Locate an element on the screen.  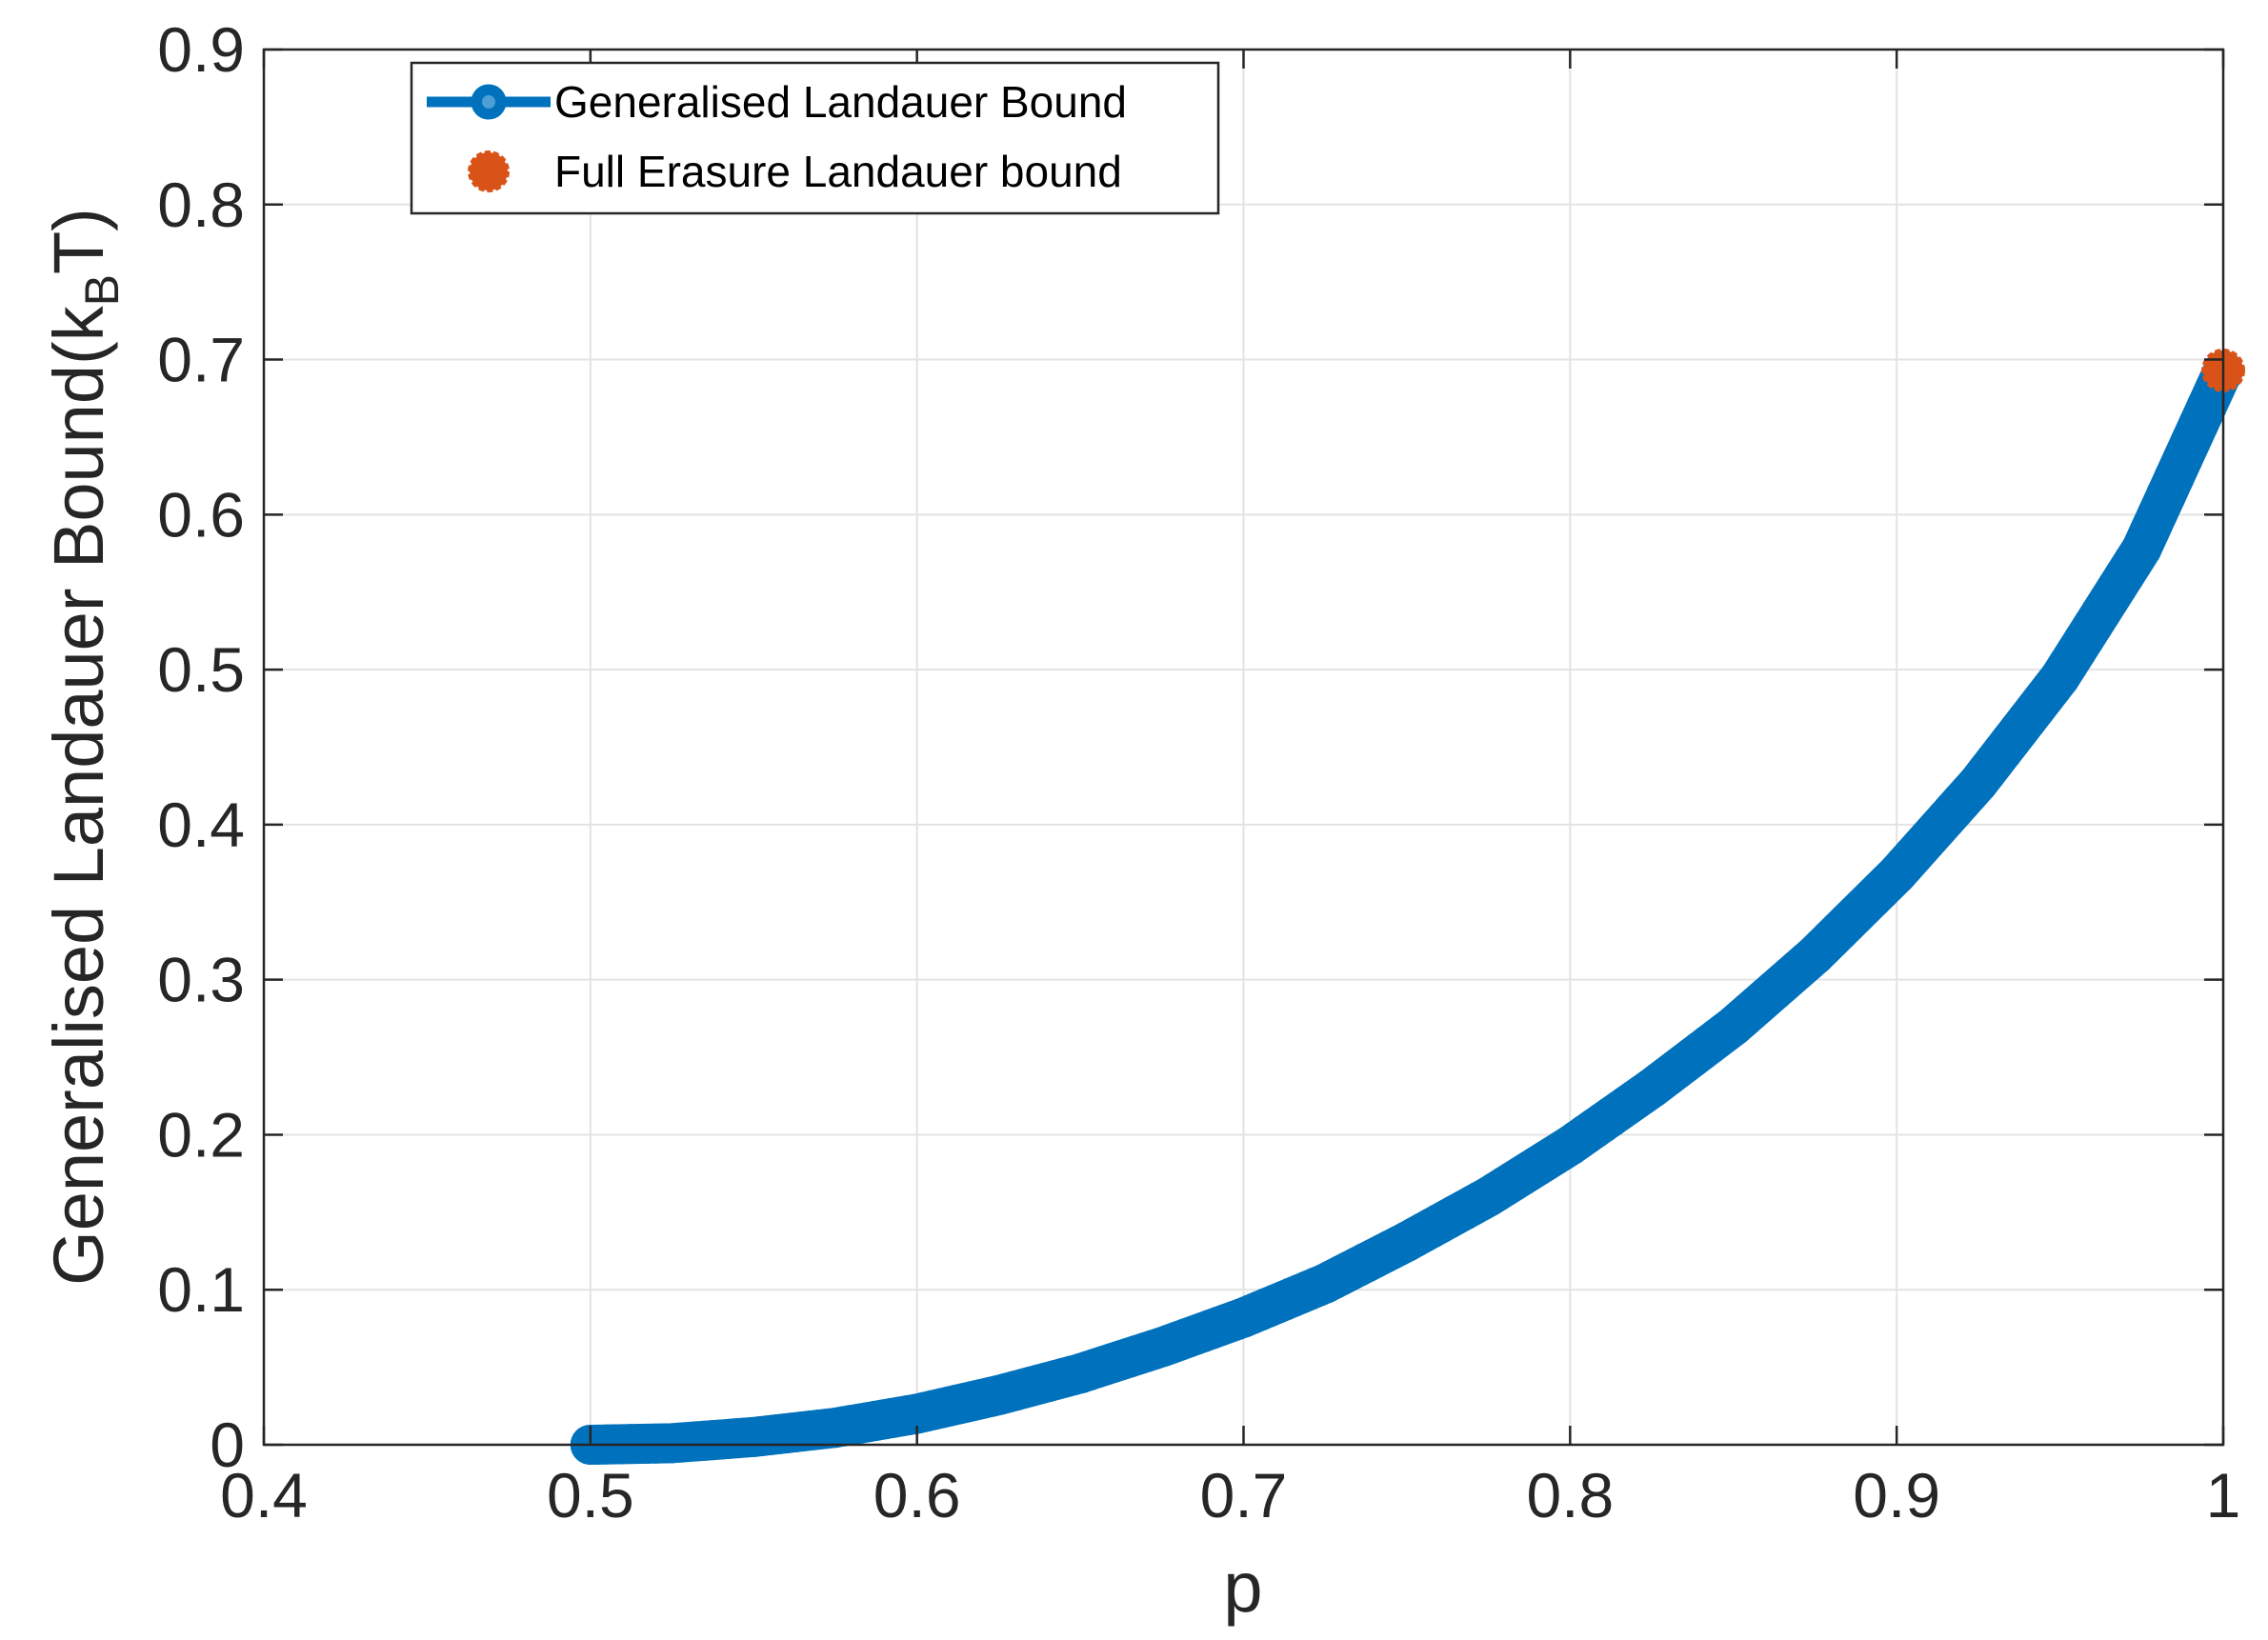
x-tick-label: 0.4 is located at coordinates (264, 1495).